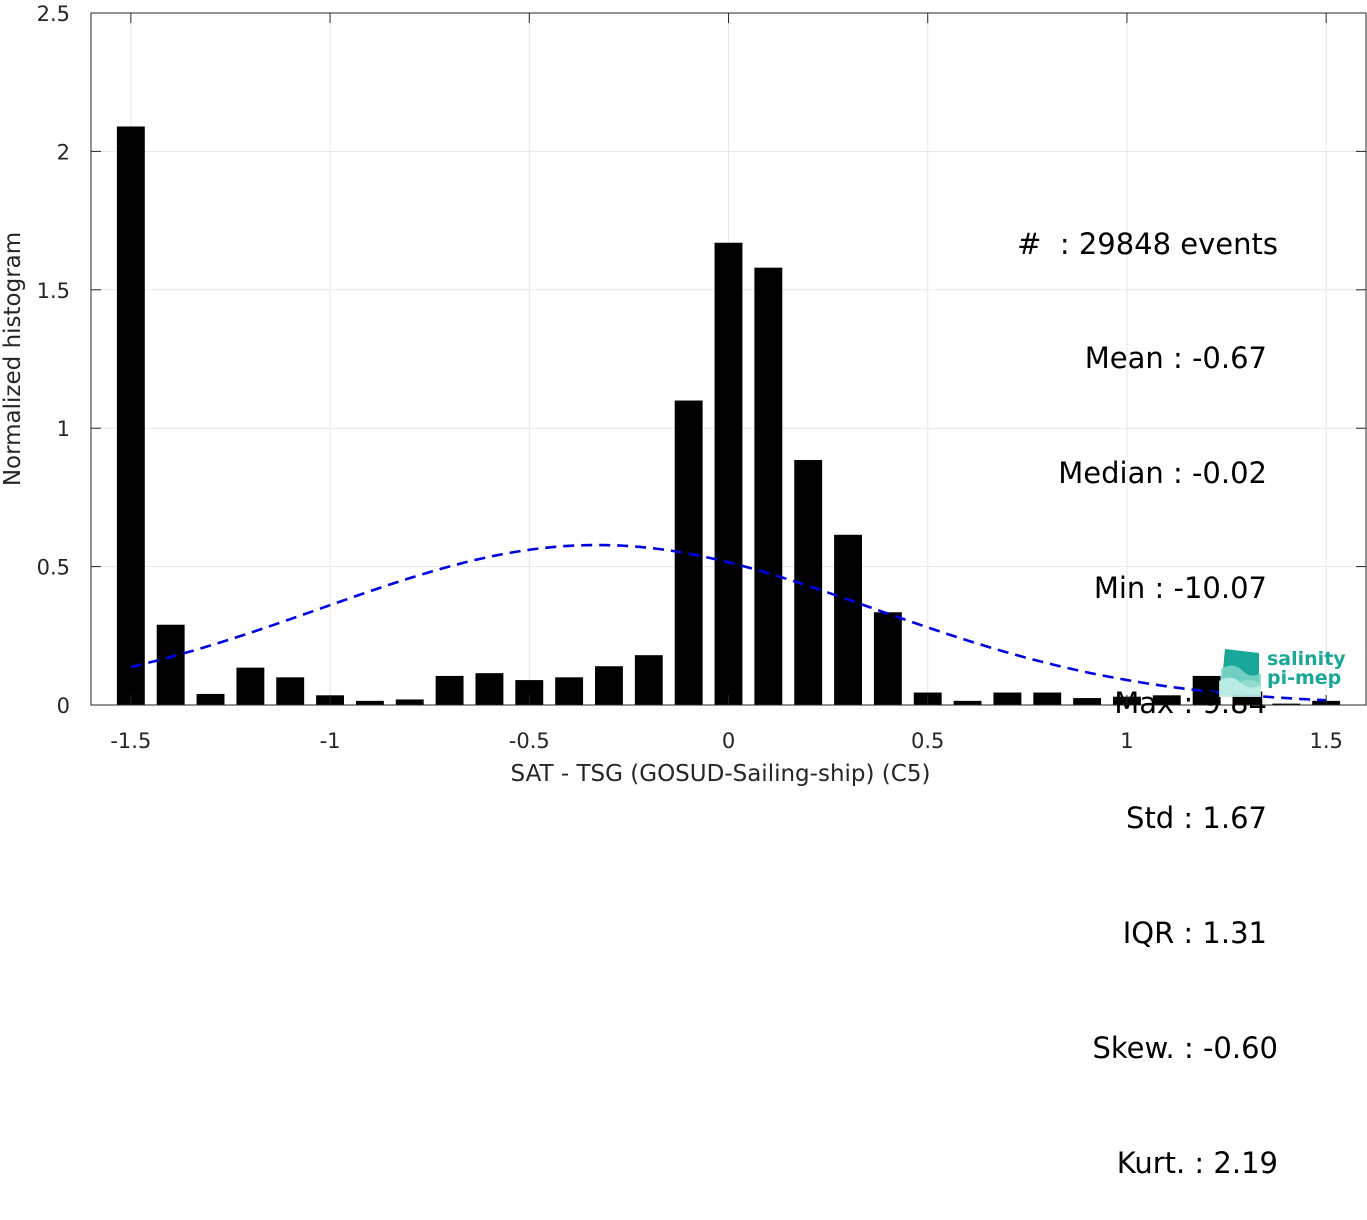  I want to click on stat-kurt: Kurt. : 2.19, so click(1197, 1162).